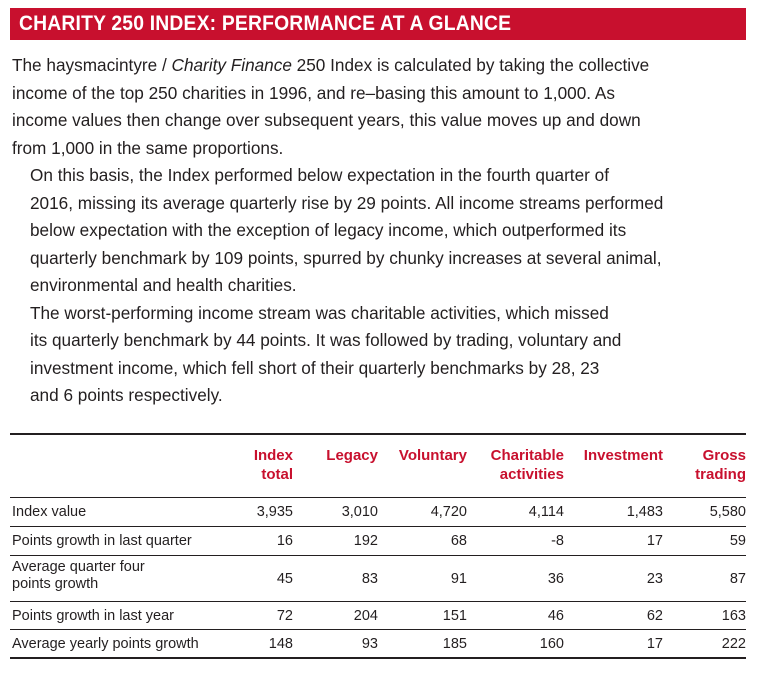 This screenshot has height=673, width=759. What do you see at coordinates (527, 455) in the screenshot?
I see `column-header-line: Charitable` at bounding box center [527, 455].